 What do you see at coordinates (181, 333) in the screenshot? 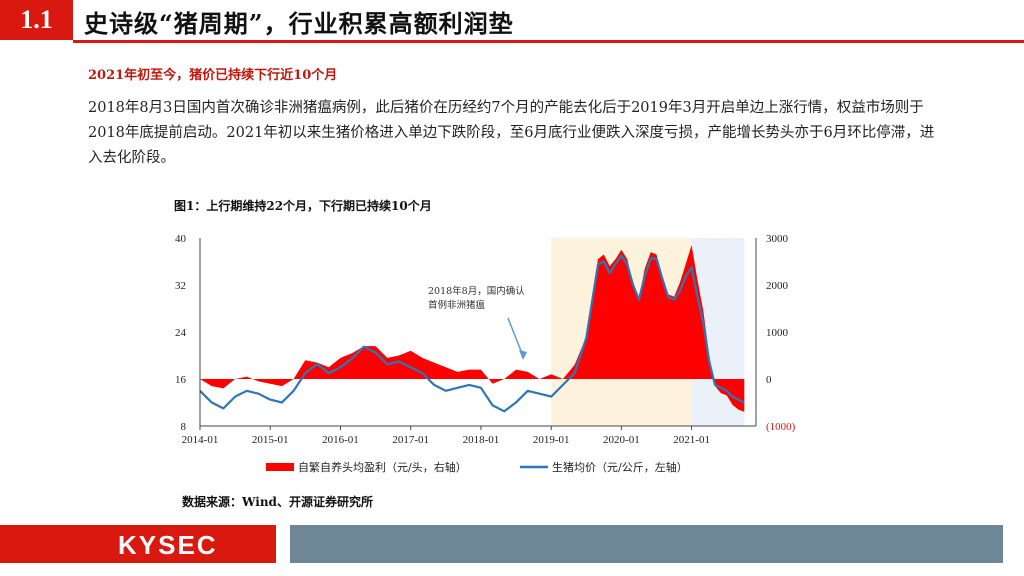
I see `left-tick-label: 24` at bounding box center [181, 333].